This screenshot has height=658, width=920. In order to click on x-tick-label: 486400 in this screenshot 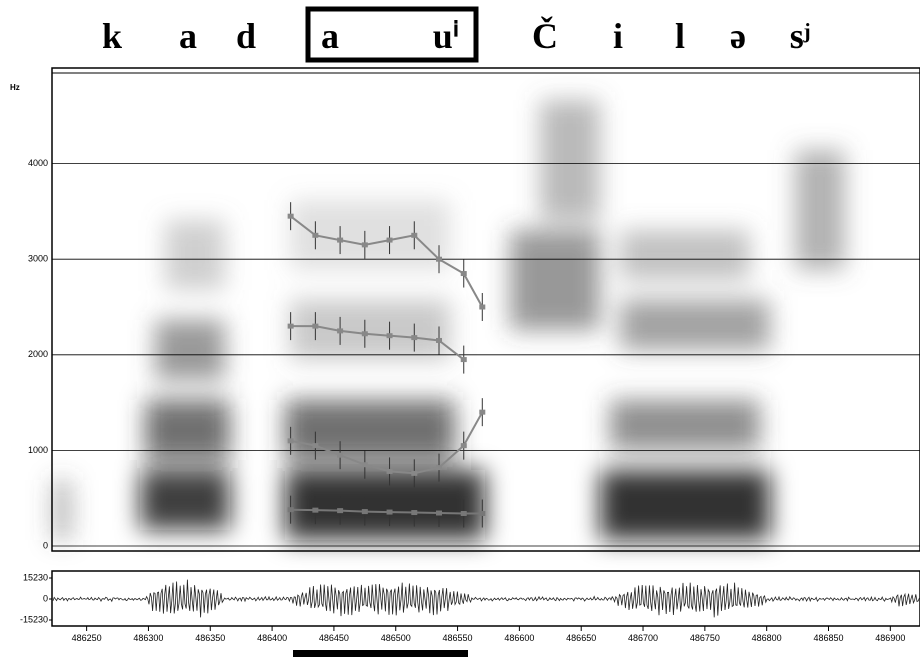, I will do `click(272, 638)`.